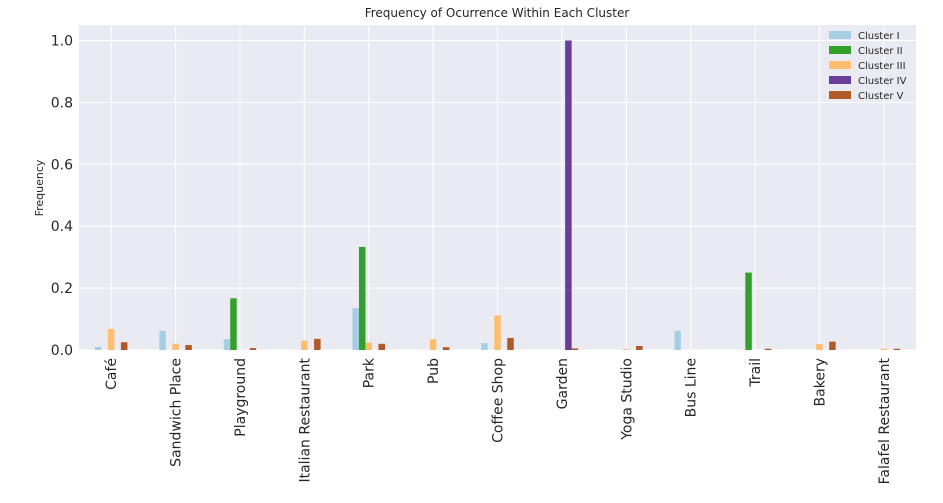 The width and height of the screenshot is (943, 503). Describe the element at coordinates (446, 348) in the screenshot. I see `bar-cluster-v-pub` at that location.